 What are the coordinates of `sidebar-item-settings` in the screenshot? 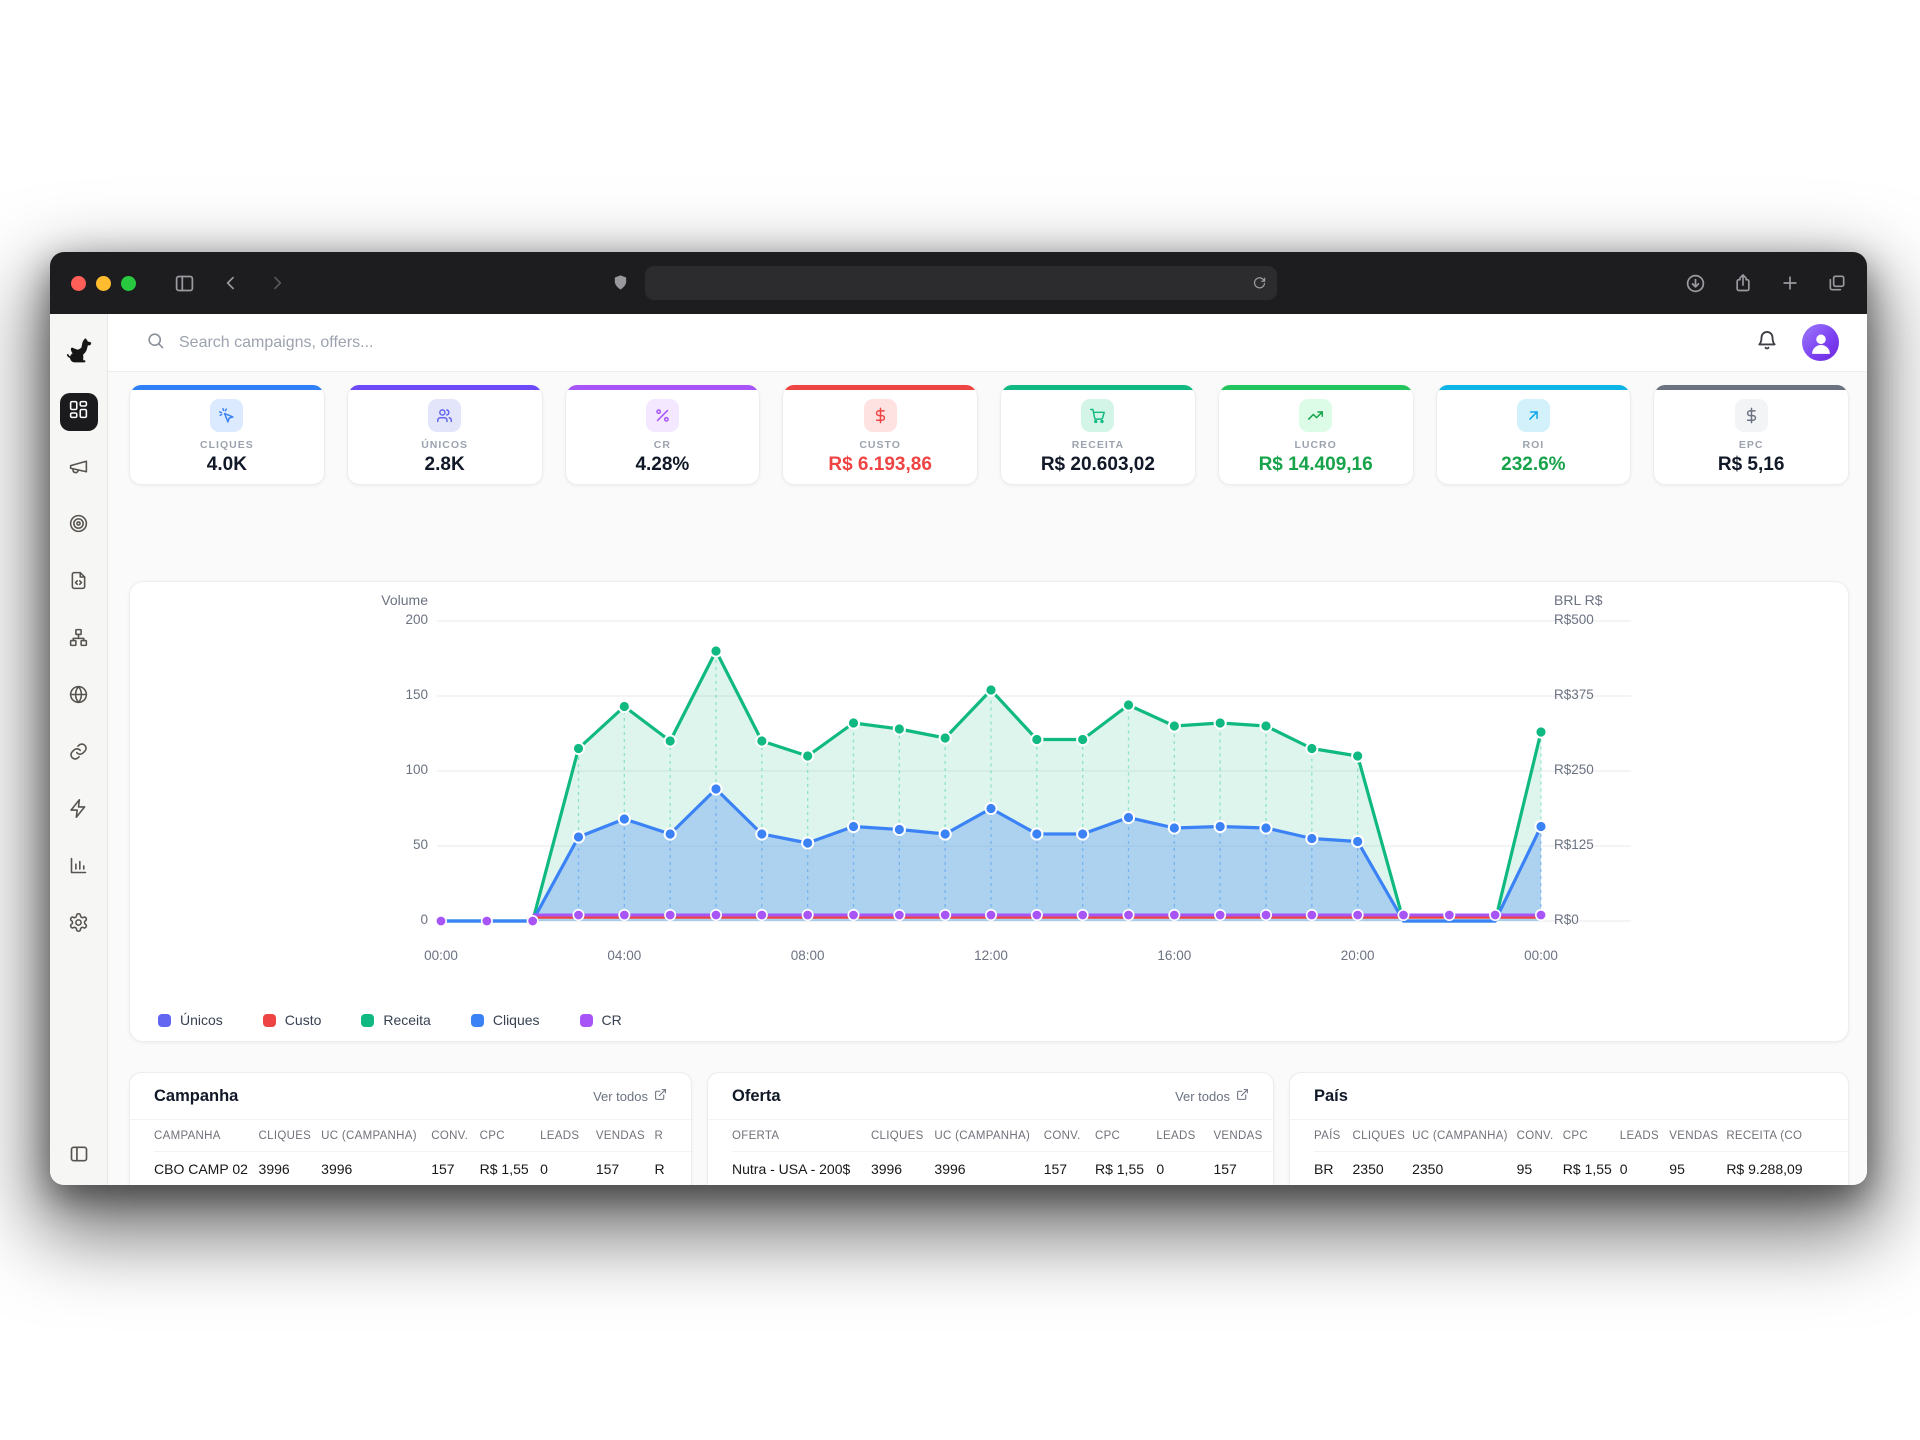 It's located at (79, 925).